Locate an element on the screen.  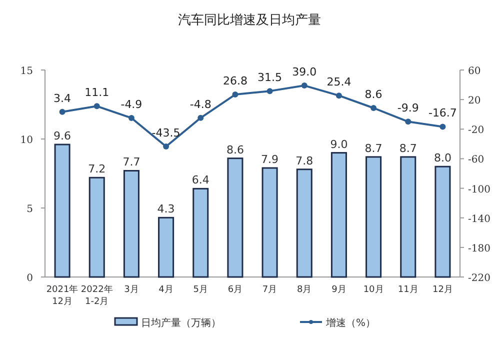
x-tick-label: 3月 is located at coordinates (131, 290).